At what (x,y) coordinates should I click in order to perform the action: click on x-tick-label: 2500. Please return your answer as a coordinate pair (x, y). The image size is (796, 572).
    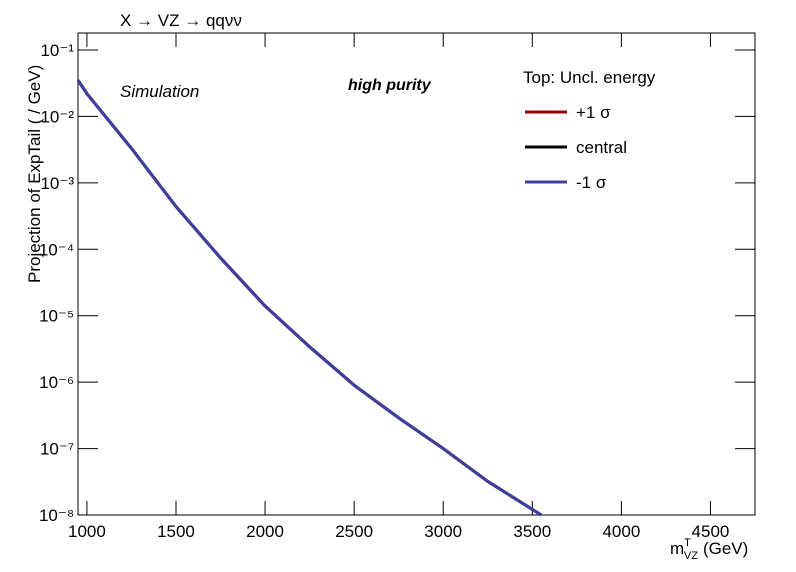
    Looking at the image, I should click on (354, 531).